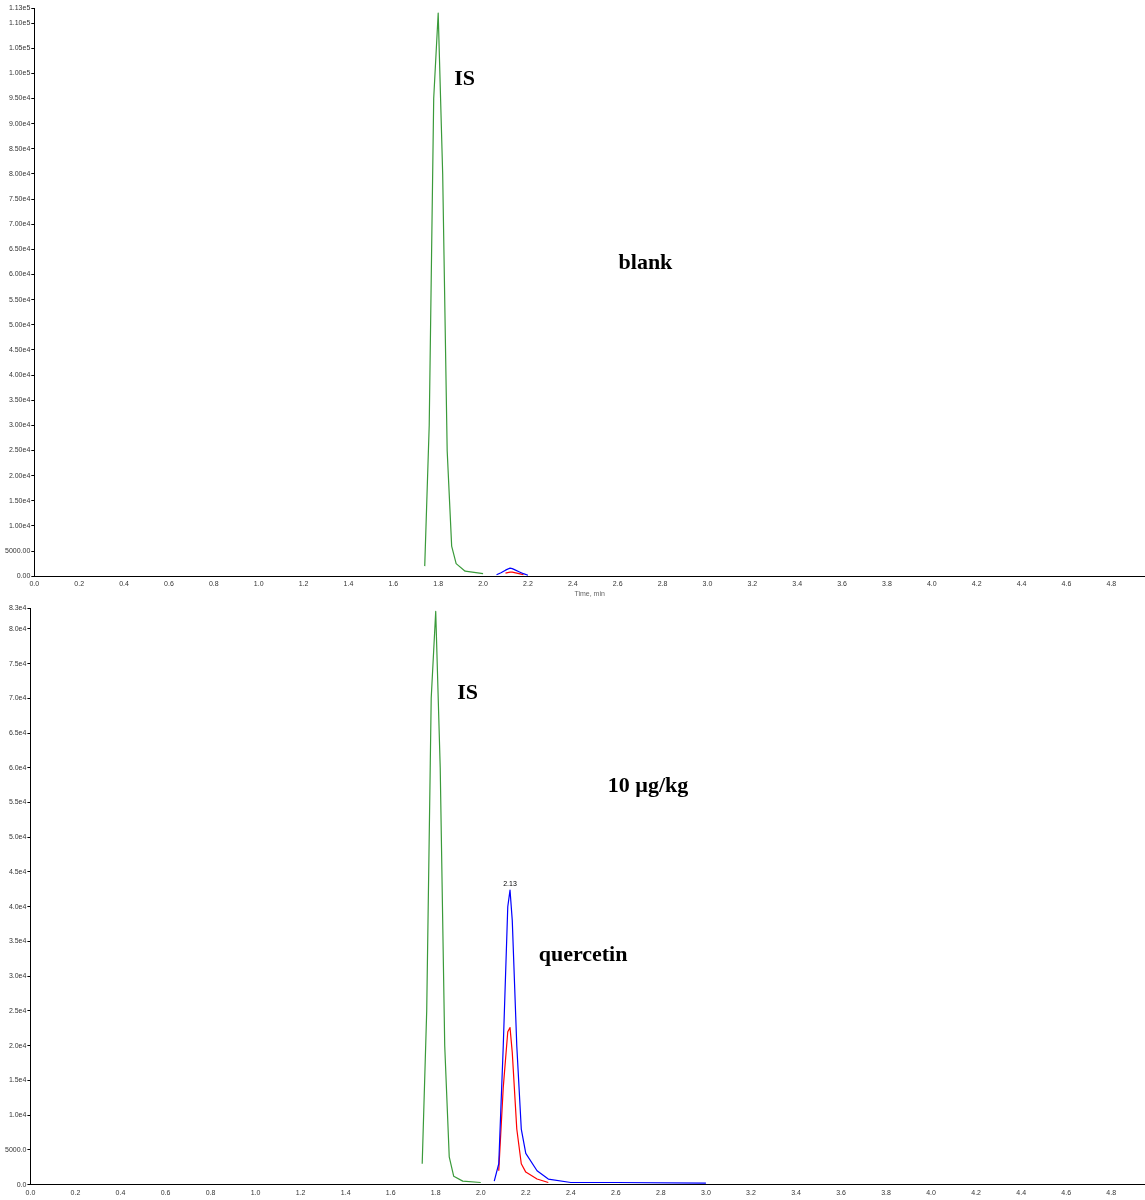 This screenshot has height=1200, width=1145. I want to click on text: blank, so click(646, 262).